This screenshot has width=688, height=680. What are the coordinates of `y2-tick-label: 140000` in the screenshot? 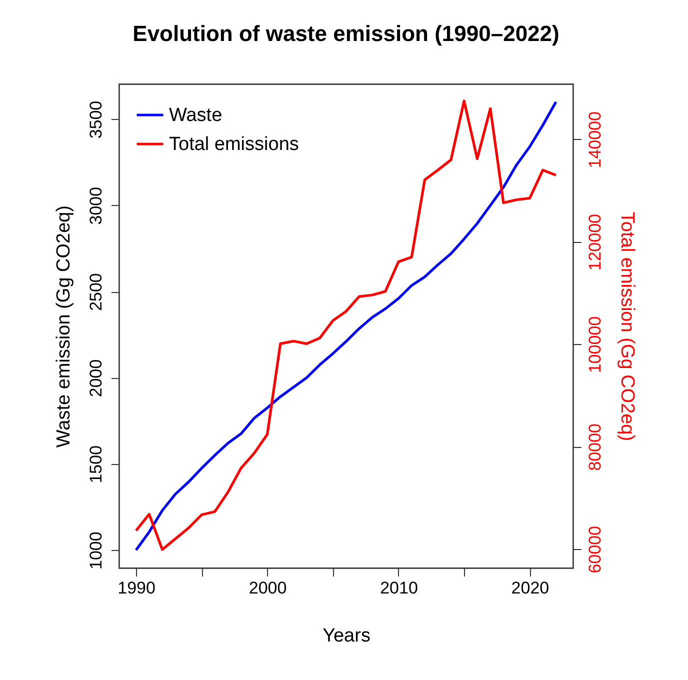 It's located at (595, 139).